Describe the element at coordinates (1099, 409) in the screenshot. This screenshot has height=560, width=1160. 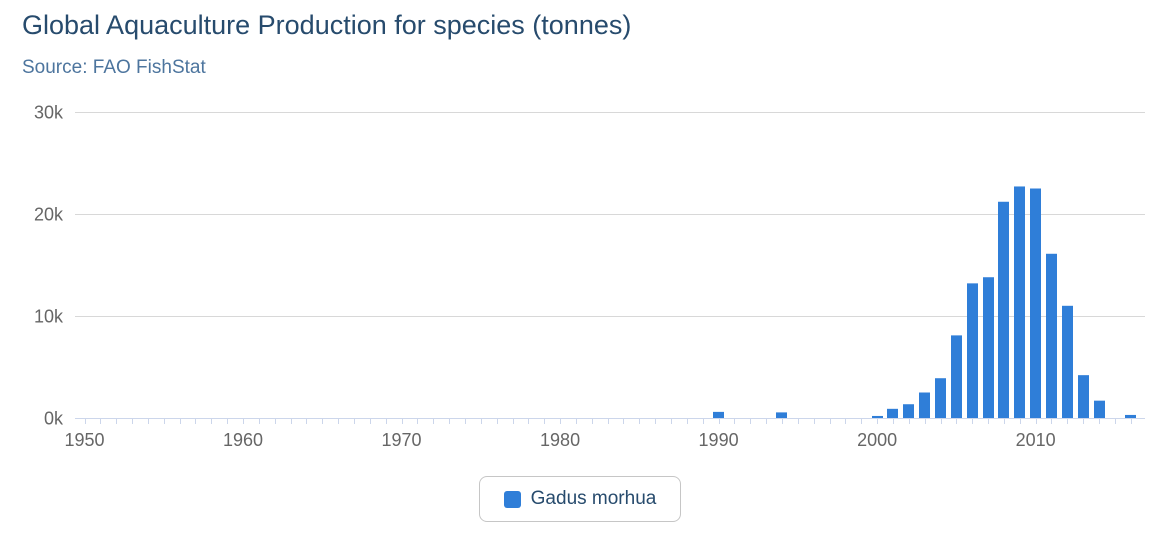
I see `bar-2014` at that location.